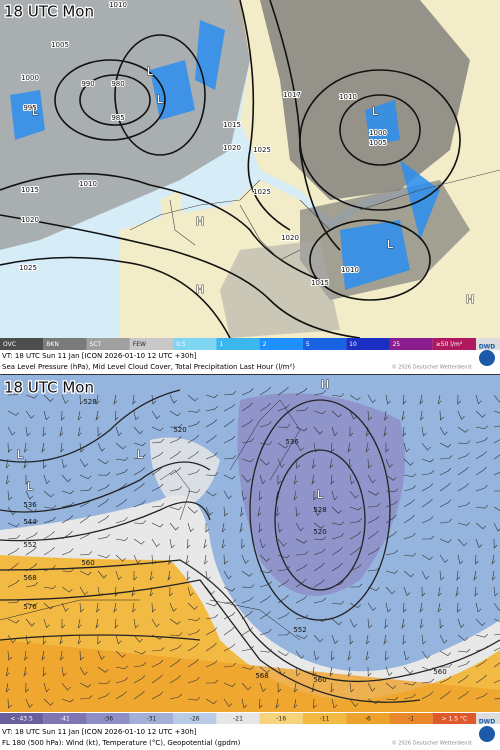 The width and height of the screenshot is (500, 750). What do you see at coordinates (108, 719) in the screenshot?
I see `legend-label: -36` at bounding box center [108, 719].